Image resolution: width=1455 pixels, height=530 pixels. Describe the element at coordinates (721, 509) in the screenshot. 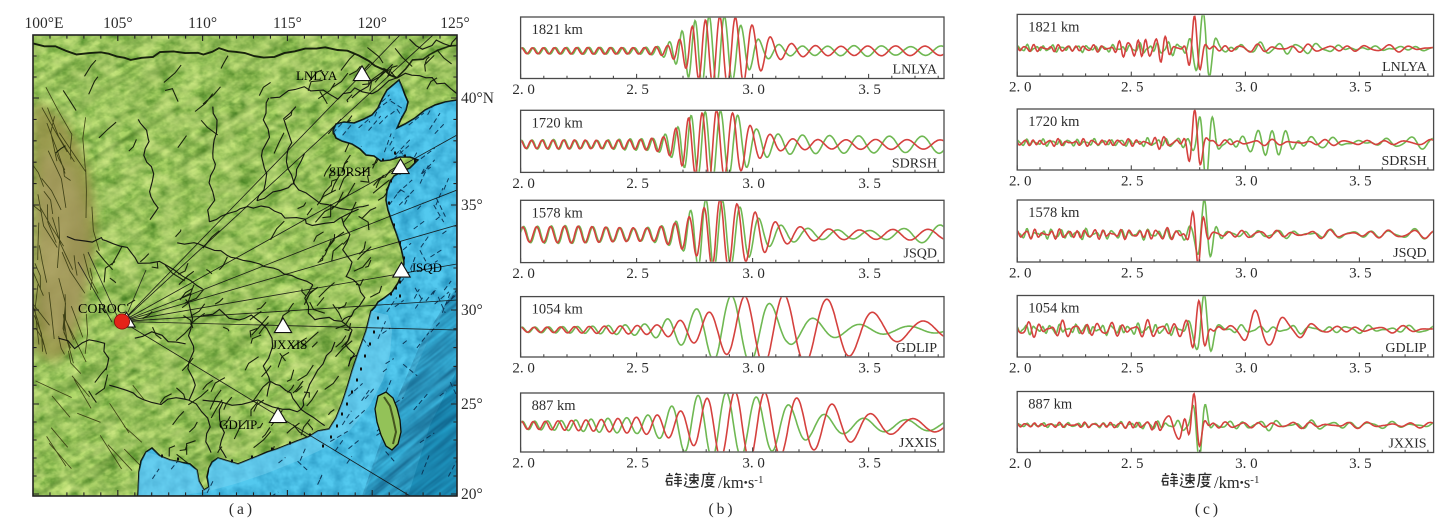

I see `svg-text: (b)` at that location.